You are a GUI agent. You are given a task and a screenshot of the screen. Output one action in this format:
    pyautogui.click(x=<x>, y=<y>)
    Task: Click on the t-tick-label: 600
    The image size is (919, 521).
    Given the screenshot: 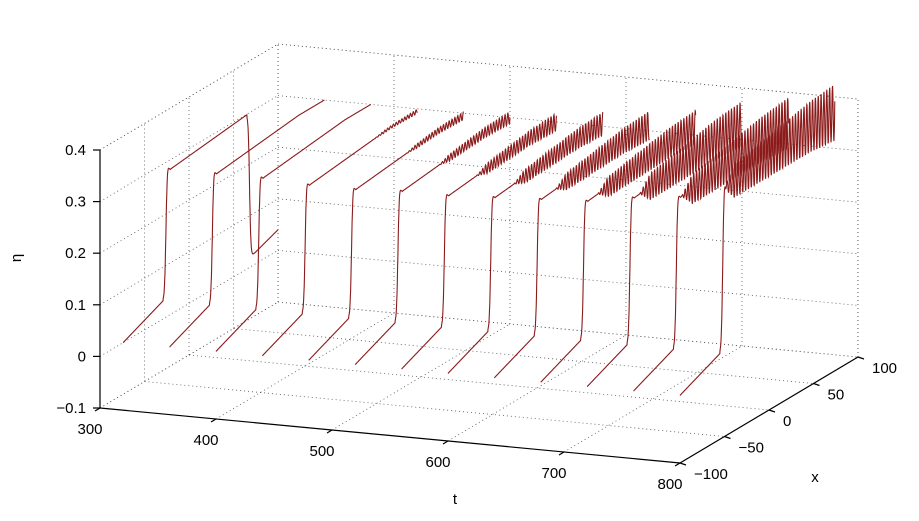 What is the action you would take?
    pyautogui.click(x=437, y=462)
    